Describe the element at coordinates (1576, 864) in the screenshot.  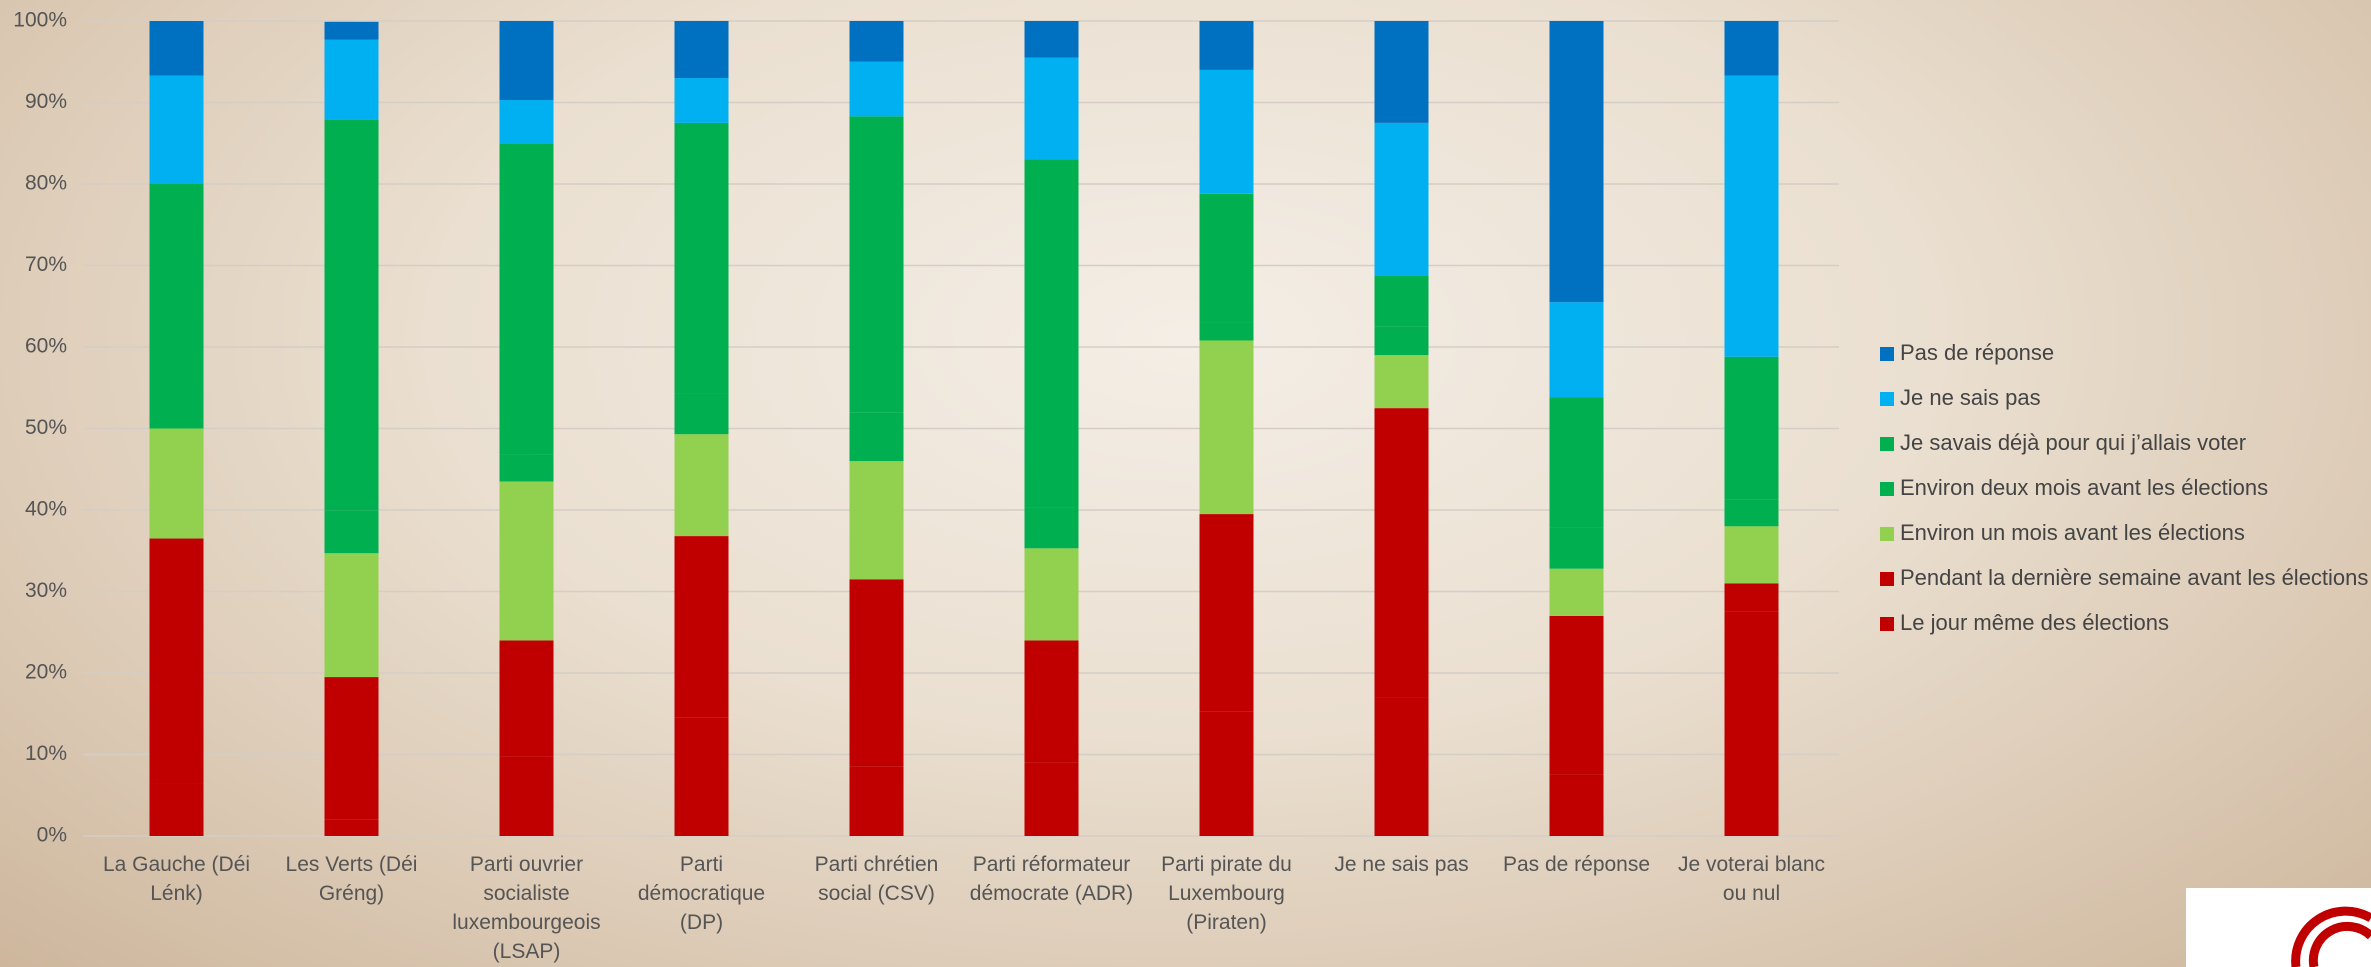
I see `x-tick-label-box: Pas de réponse` at that location.